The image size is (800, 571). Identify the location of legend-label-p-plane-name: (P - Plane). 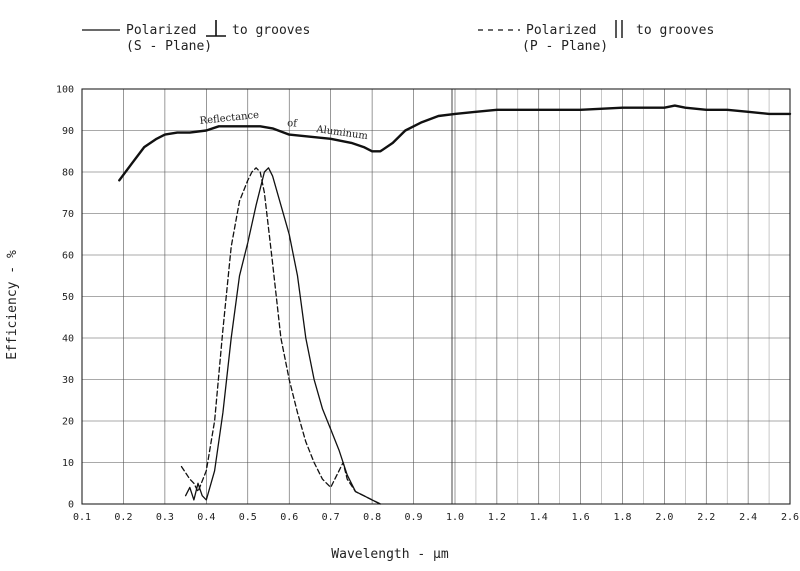
(565, 46).